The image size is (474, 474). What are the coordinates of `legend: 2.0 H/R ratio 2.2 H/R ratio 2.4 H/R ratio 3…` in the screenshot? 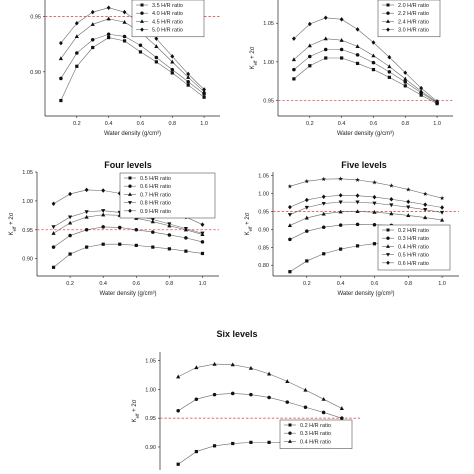 It's located at (409, 19).